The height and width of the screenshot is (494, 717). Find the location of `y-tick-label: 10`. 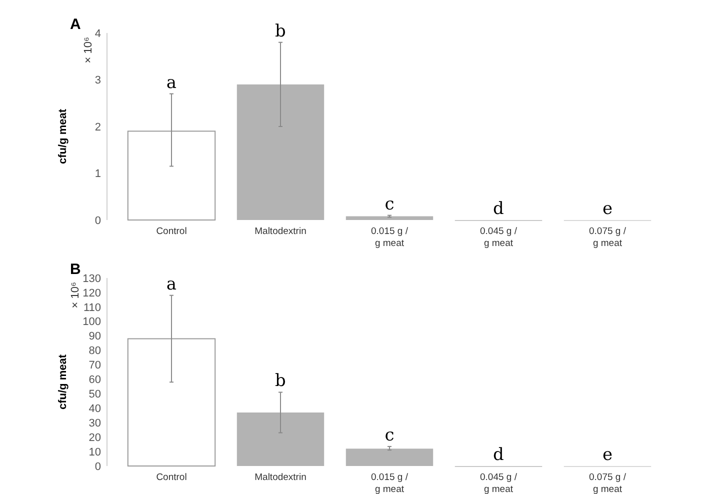

y-tick-label: 10 is located at coordinates (94, 452).